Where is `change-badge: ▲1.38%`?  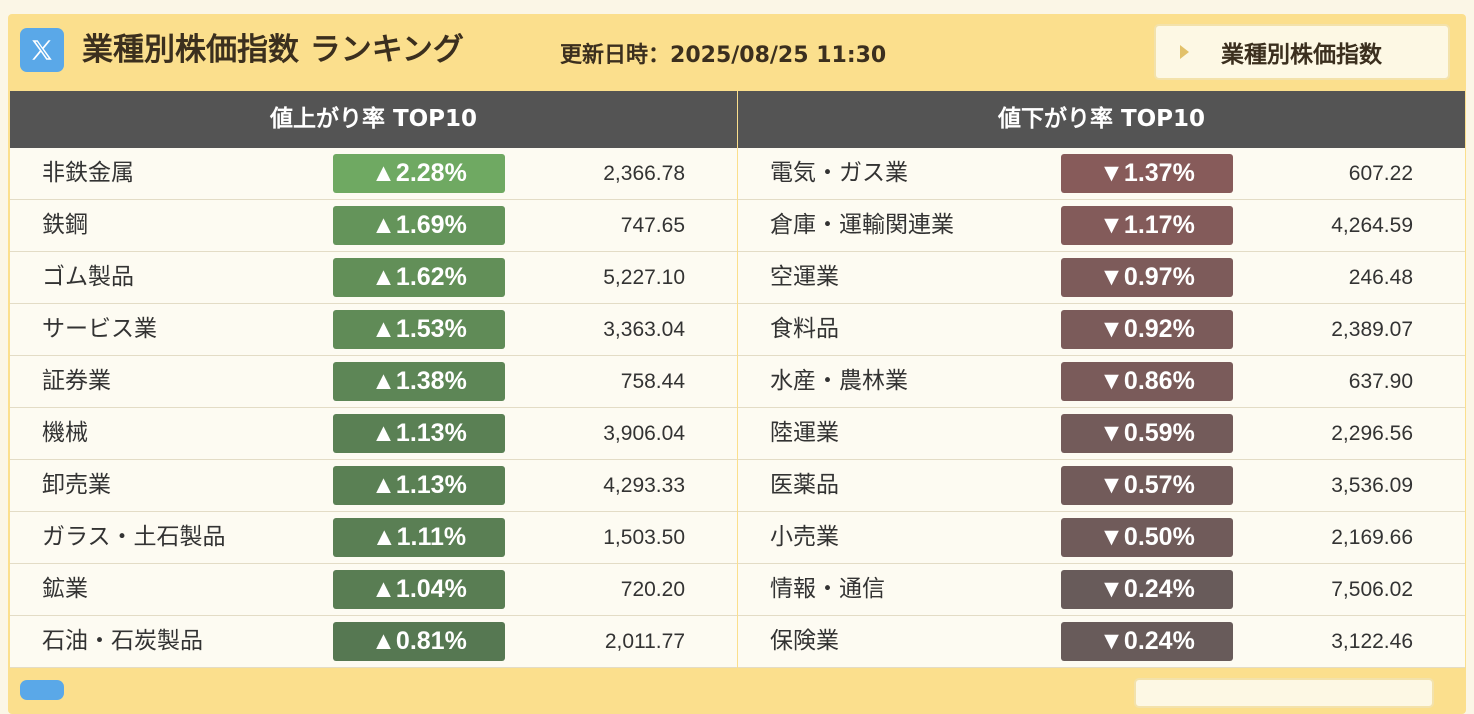 change-badge: ▲1.38% is located at coordinates (419, 381).